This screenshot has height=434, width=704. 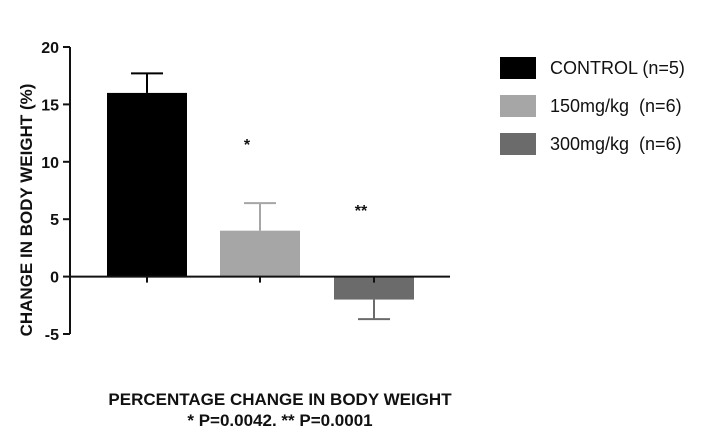 What do you see at coordinates (616, 143) in the screenshot?
I see `legend-label: 300mg/kg (n=6)` at bounding box center [616, 143].